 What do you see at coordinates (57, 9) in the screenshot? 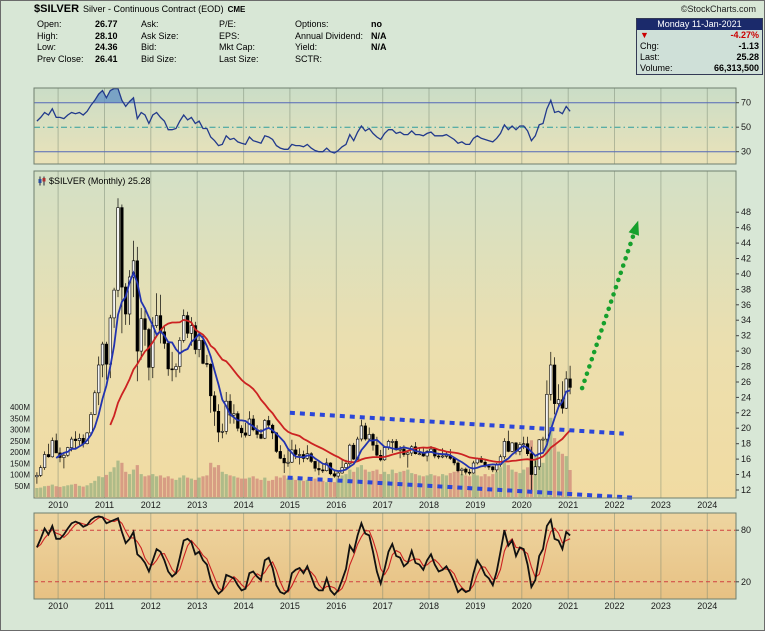
I see `symbol: $SILVER` at bounding box center [57, 9].